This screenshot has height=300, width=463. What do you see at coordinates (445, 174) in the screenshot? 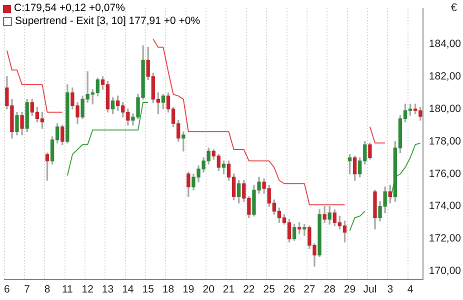
I see `y-tick-label: 176,00` at bounding box center [445, 174].